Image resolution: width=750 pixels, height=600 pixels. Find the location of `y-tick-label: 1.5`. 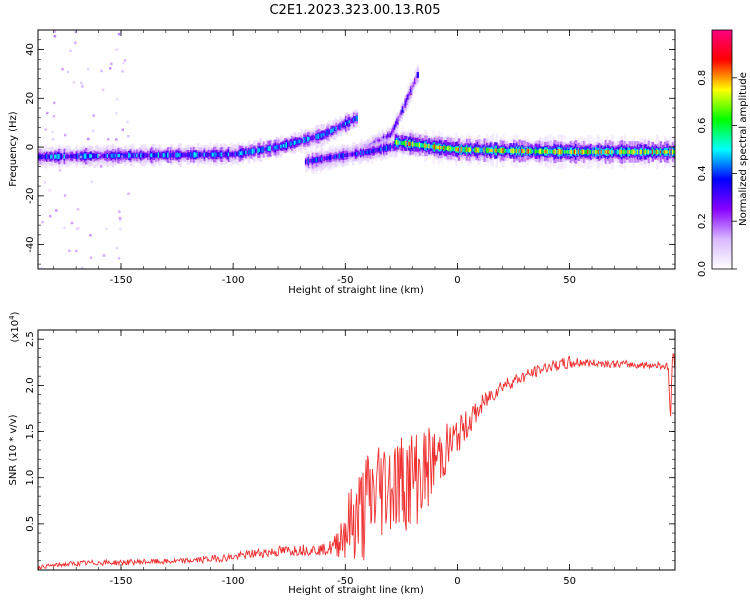

y-tick-label: 1.5 is located at coordinates (30, 432).